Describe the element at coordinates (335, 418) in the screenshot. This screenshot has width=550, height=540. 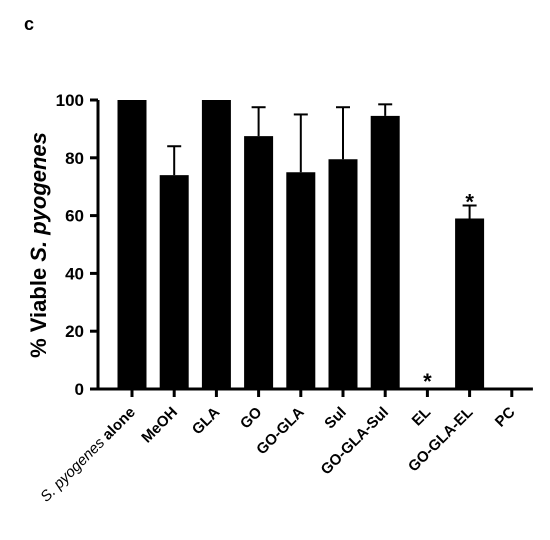
I see `x-tick-label: Sul` at that location.